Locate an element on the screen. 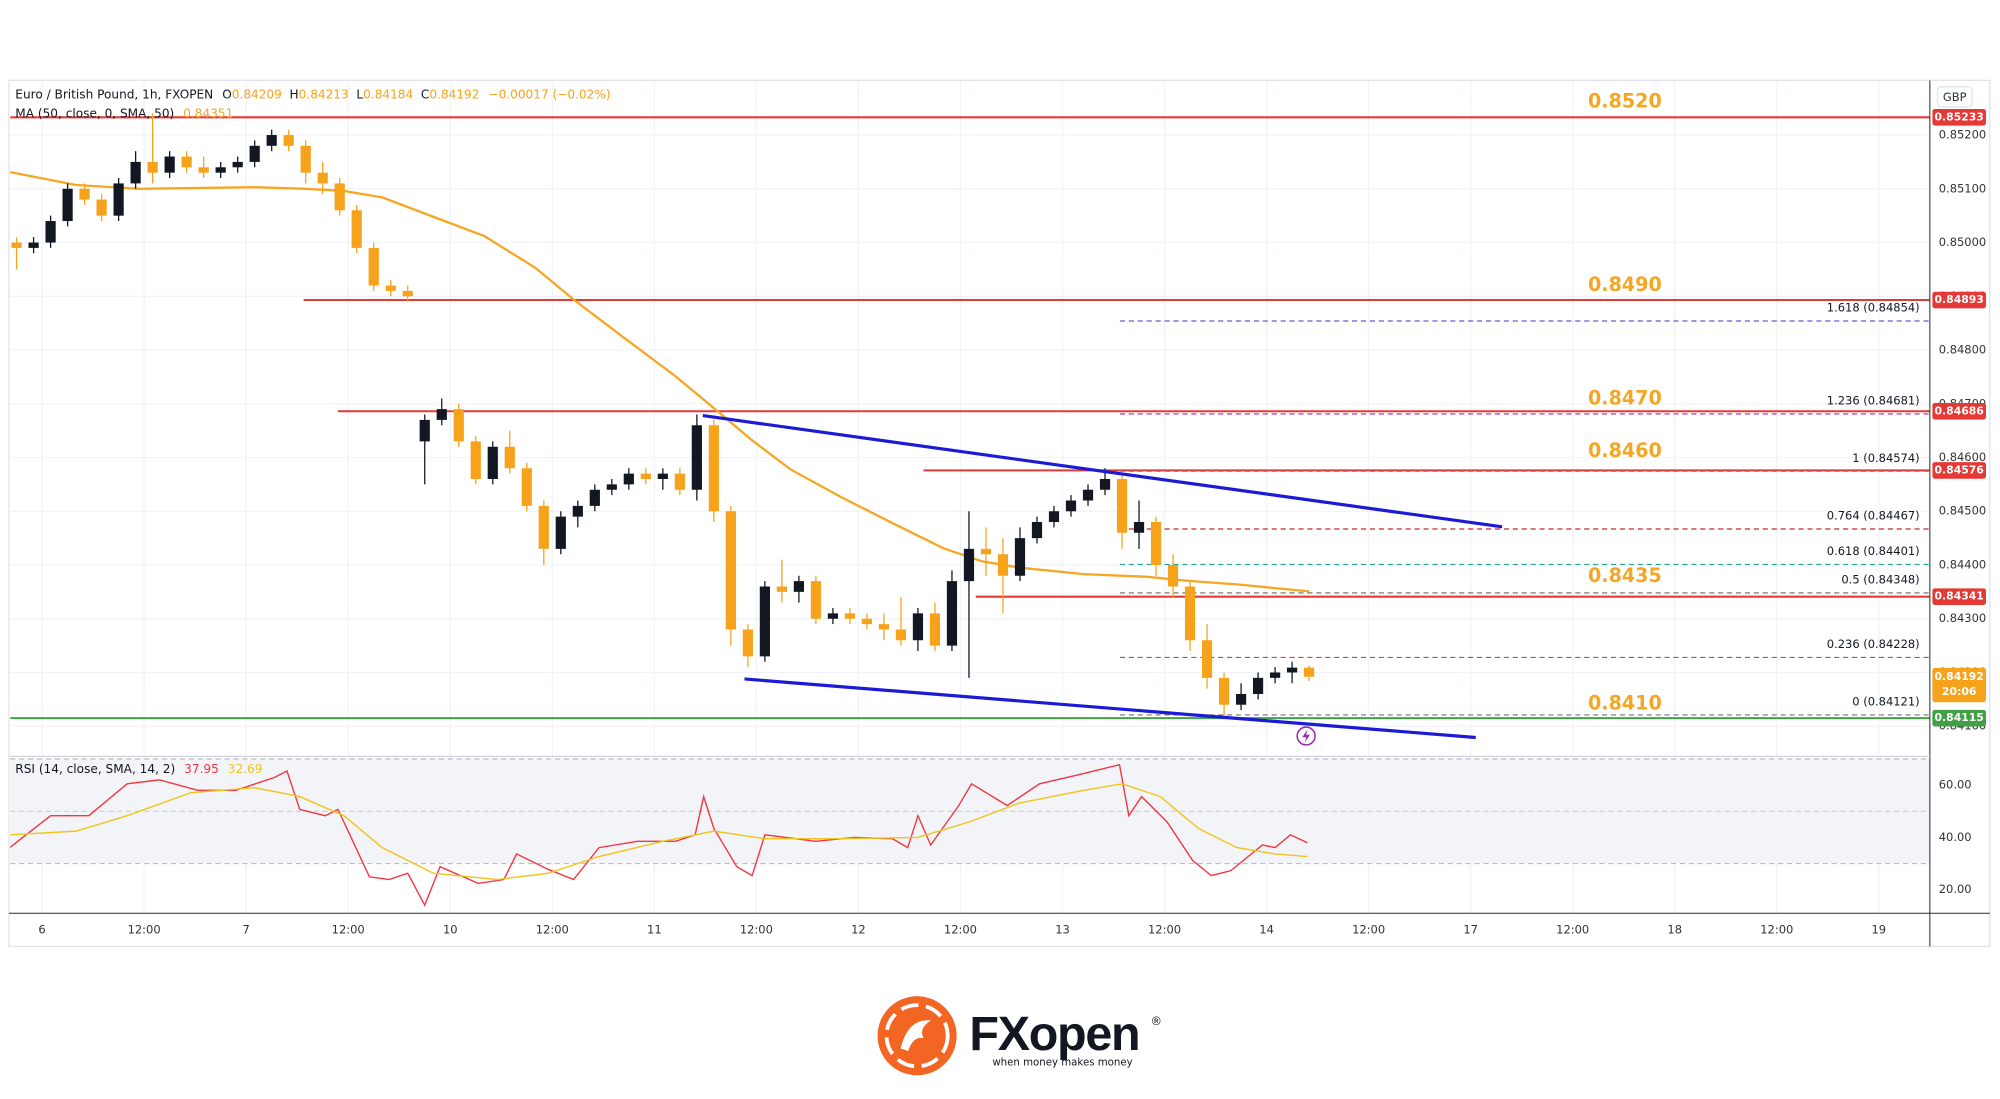 The height and width of the screenshot is (1099, 2000). ohlc-label: L is located at coordinates (359, 94).